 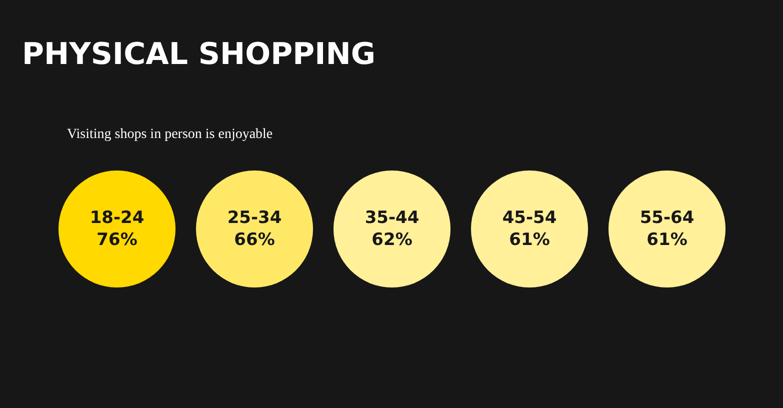 What do you see at coordinates (170, 134) in the screenshot?
I see `text: Visiting shops in person is enjoyable` at bounding box center [170, 134].